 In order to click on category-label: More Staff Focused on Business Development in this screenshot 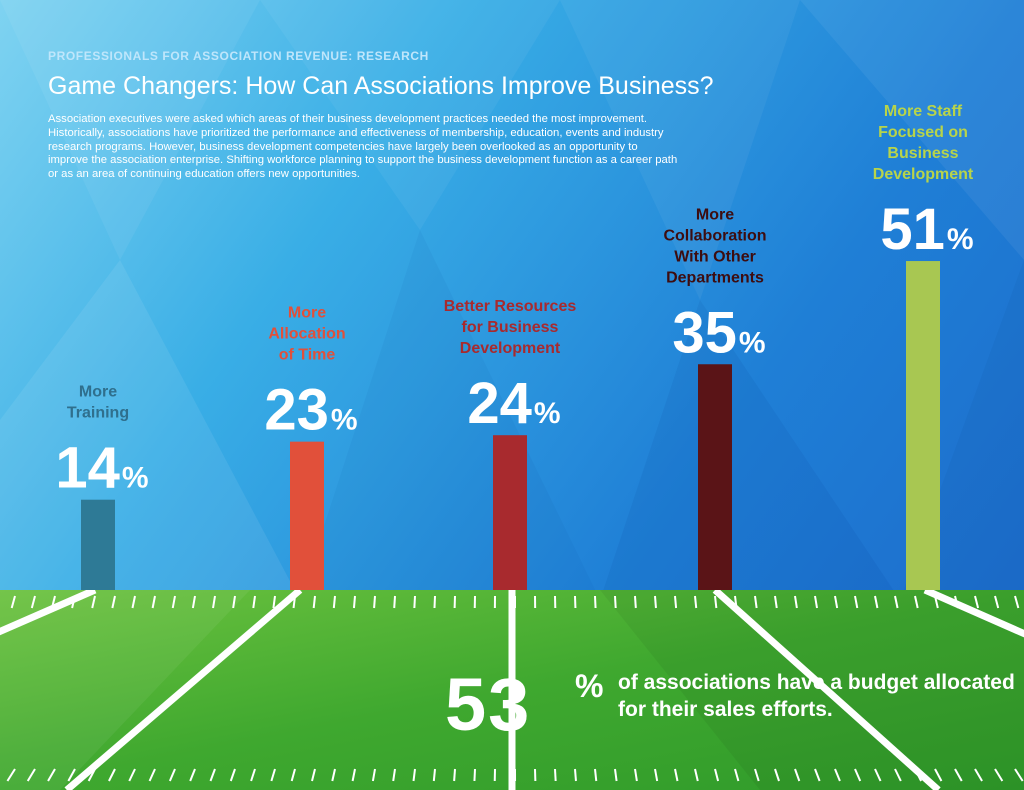, I will do `click(923, 143)`.